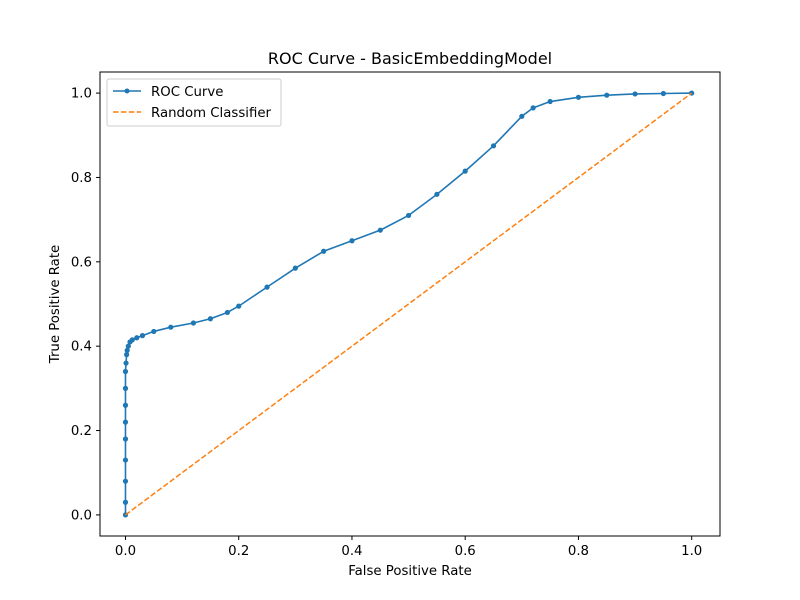 This screenshot has width=800, height=600. Describe the element at coordinates (81, 515) in the screenshot. I see `y-tick-label: 0.0` at that location.